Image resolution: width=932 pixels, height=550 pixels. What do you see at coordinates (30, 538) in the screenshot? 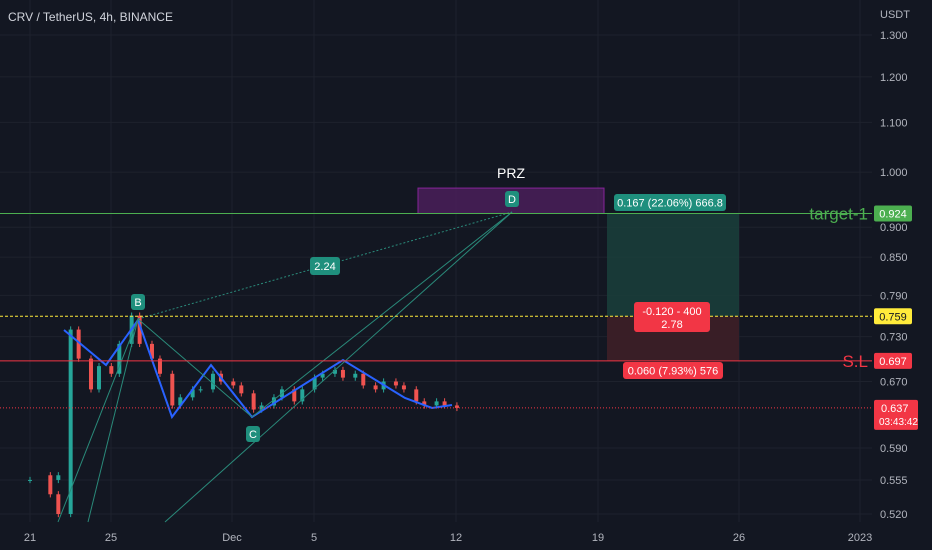
I see `x-tick-label: 21` at bounding box center [30, 538].